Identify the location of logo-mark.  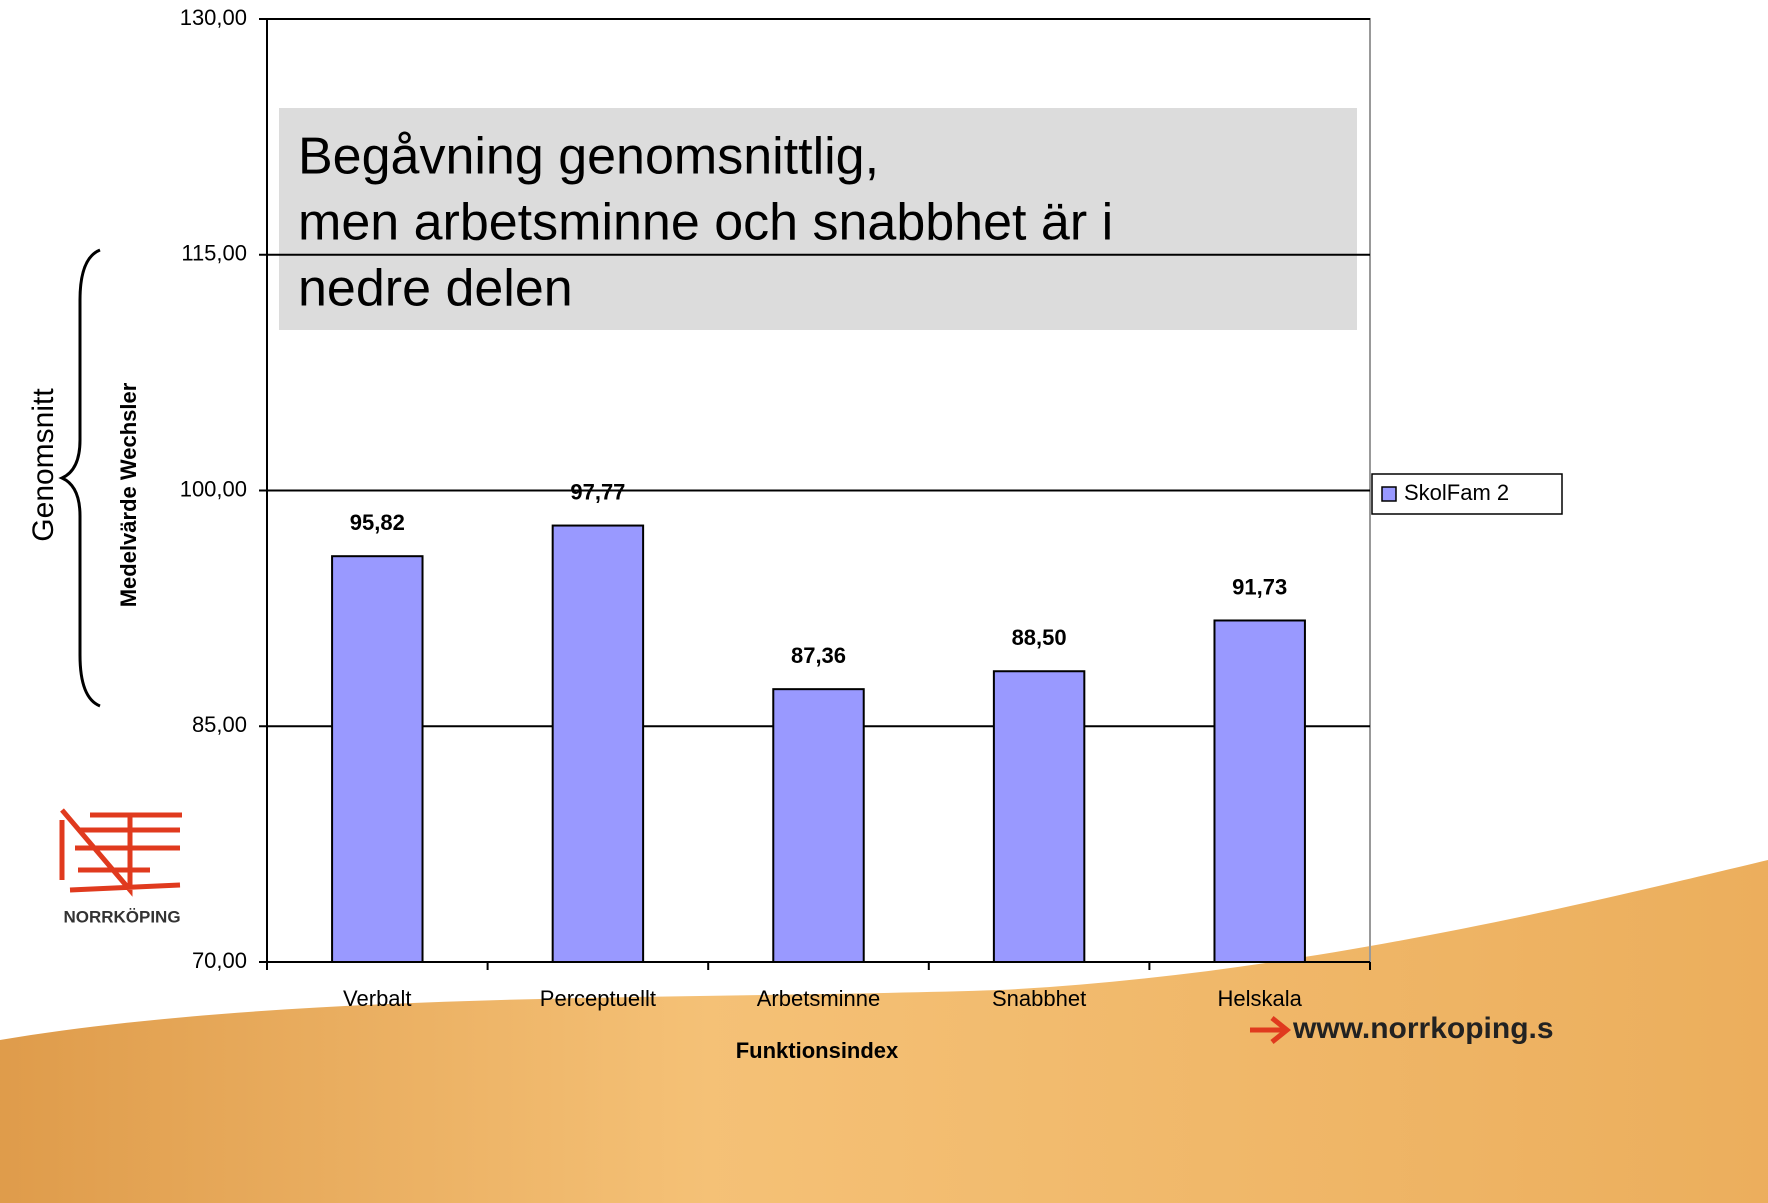
(120, 852).